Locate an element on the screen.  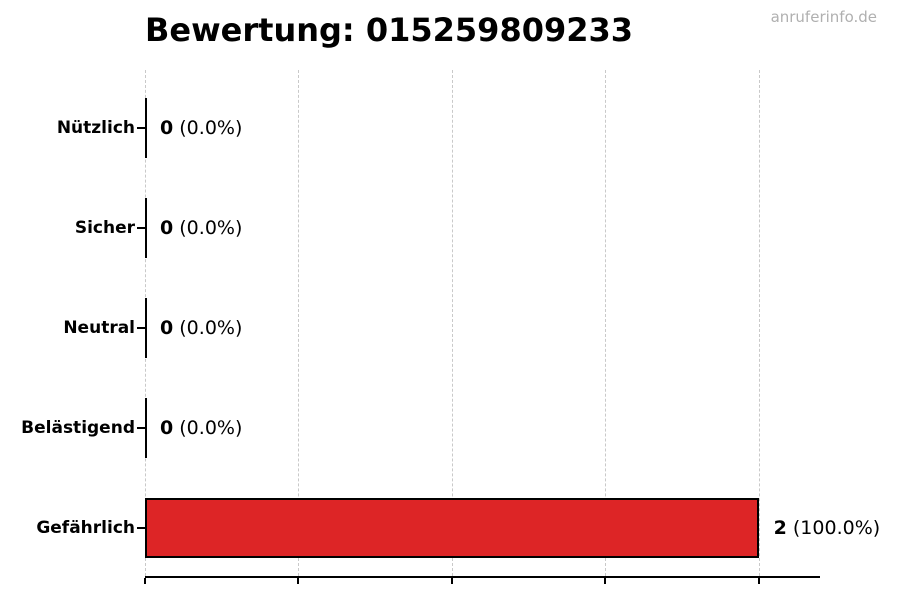
bar-gefährlich is located at coordinates (452, 528).